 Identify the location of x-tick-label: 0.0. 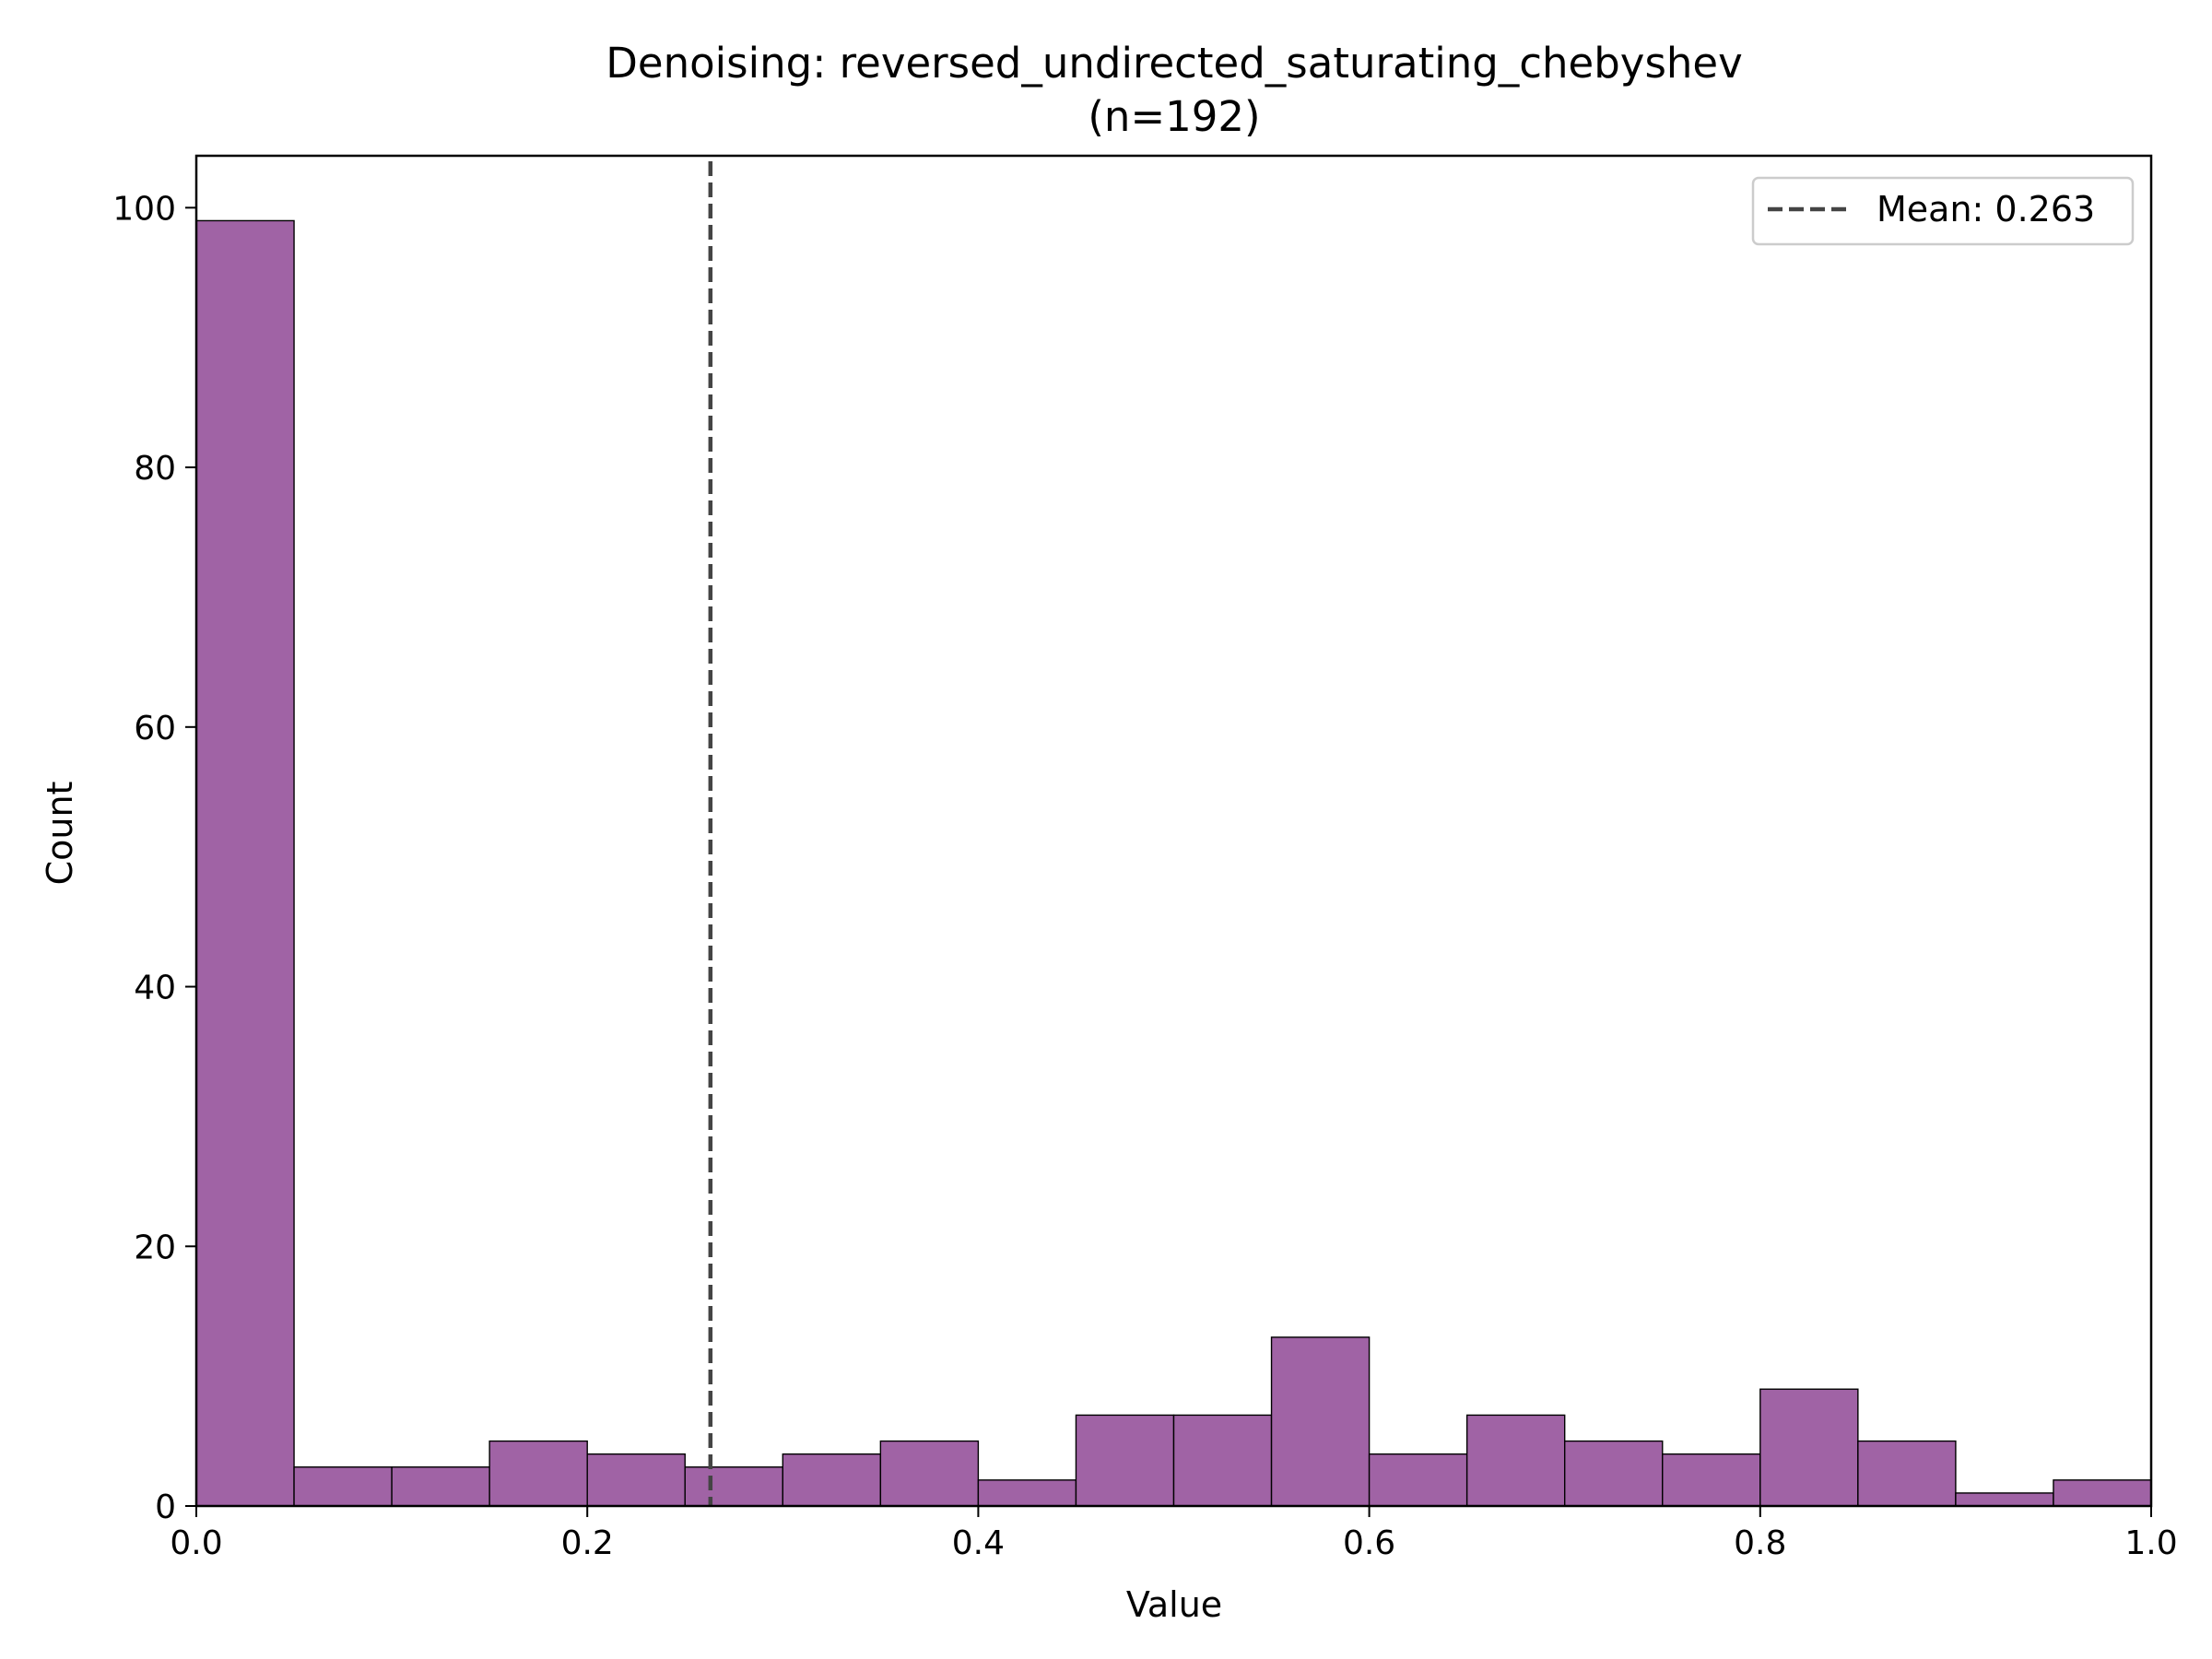
(196, 1543).